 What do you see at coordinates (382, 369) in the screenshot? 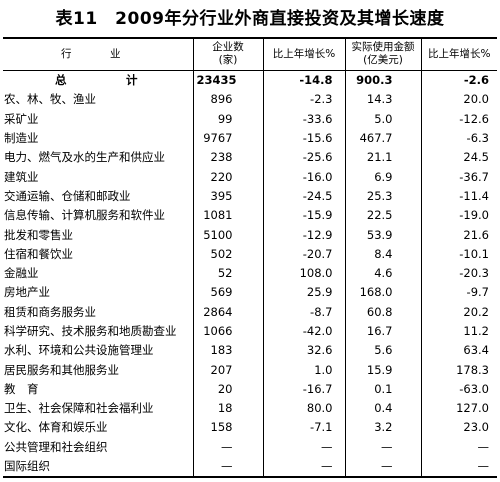
I see `actual-use-amount-cell: 15.9` at bounding box center [382, 369].